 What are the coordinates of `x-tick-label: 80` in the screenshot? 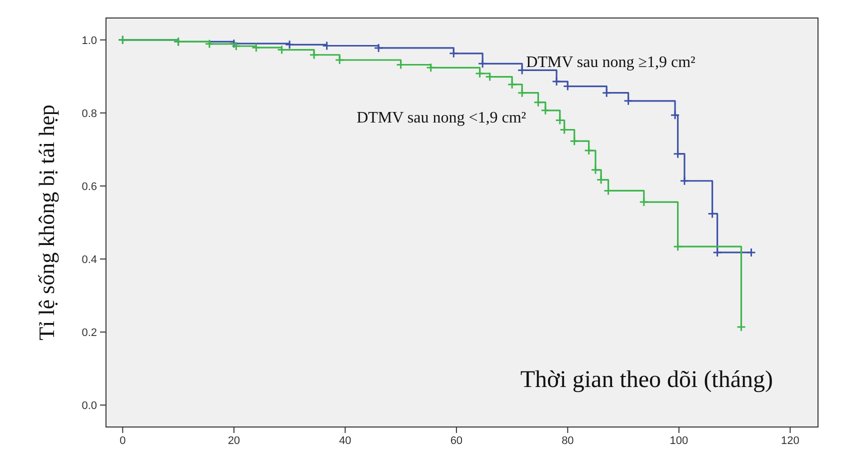 It's located at (568, 441).